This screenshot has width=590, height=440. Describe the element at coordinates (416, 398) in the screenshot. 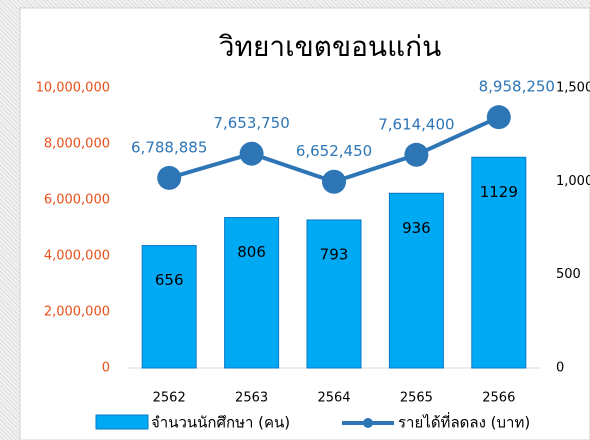

I see `x-tick-label: 2565` at that location.